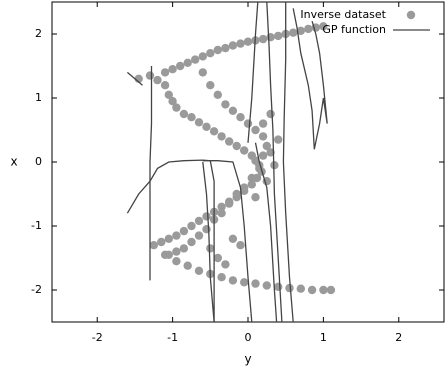 The width and height of the screenshot is (448, 370). What do you see at coordinates (38, 97) in the screenshot?
I see `y-tick-label: 1` at bounding box center [38, 97].